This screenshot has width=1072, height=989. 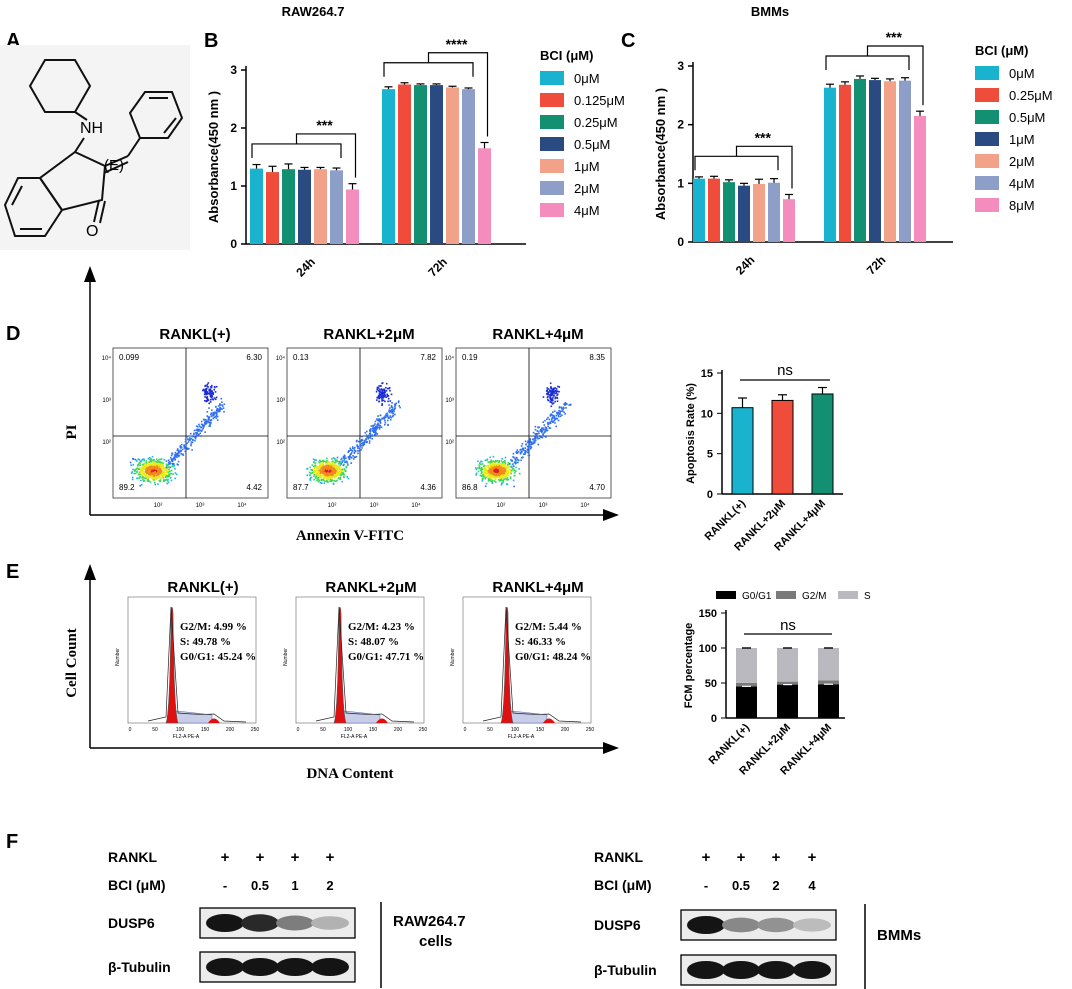 What do you see at coordinates (775, 885) in the screenshot?
I see `bci-dose: 2` at bounding box center [775, 885].